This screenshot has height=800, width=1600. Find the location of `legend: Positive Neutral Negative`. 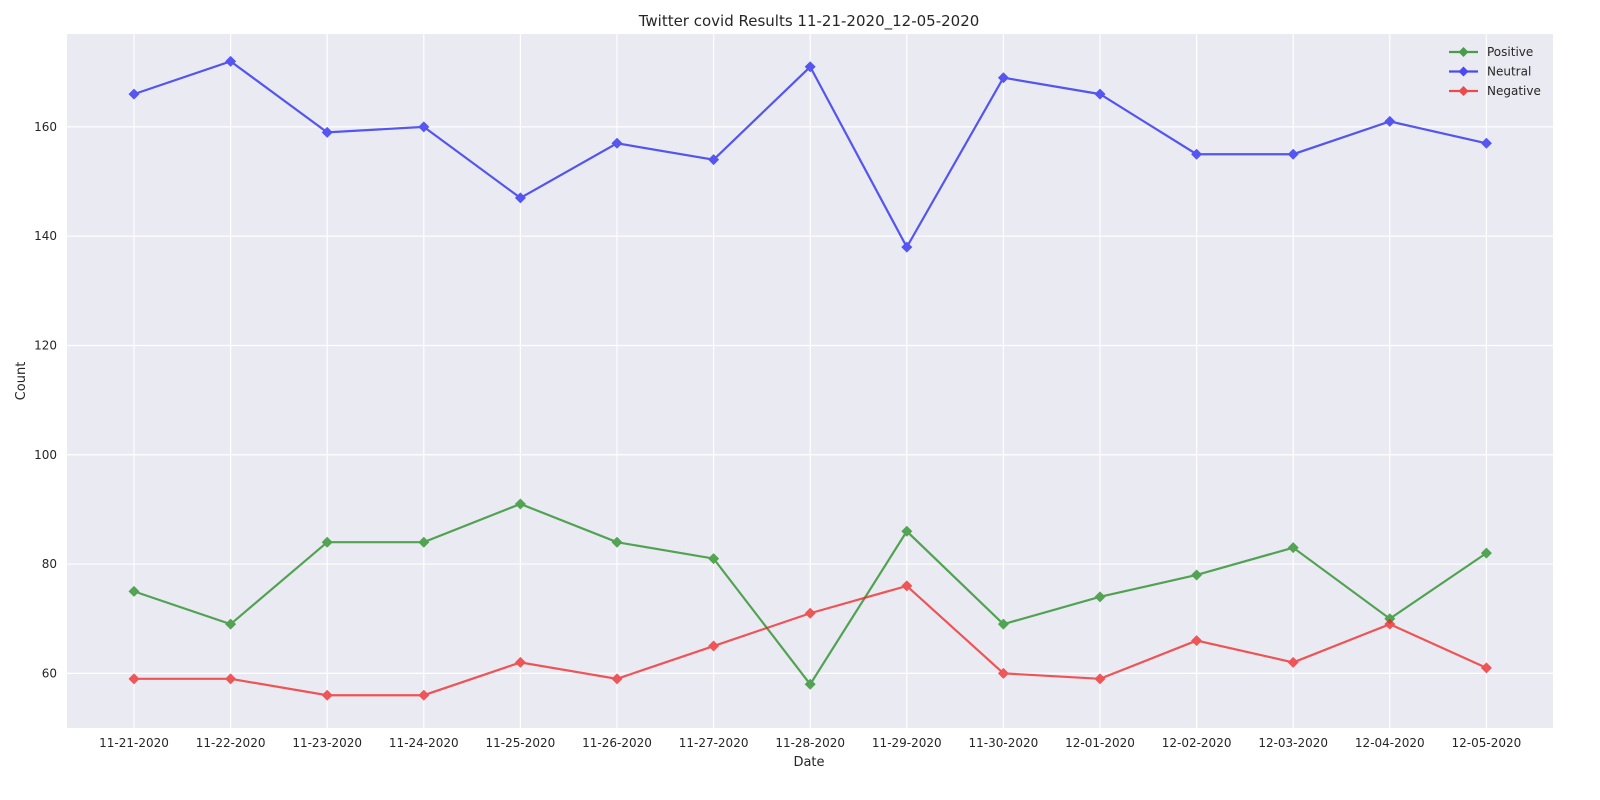

legend: Positive Neutral Negative is located at coordinates (1495, 71).